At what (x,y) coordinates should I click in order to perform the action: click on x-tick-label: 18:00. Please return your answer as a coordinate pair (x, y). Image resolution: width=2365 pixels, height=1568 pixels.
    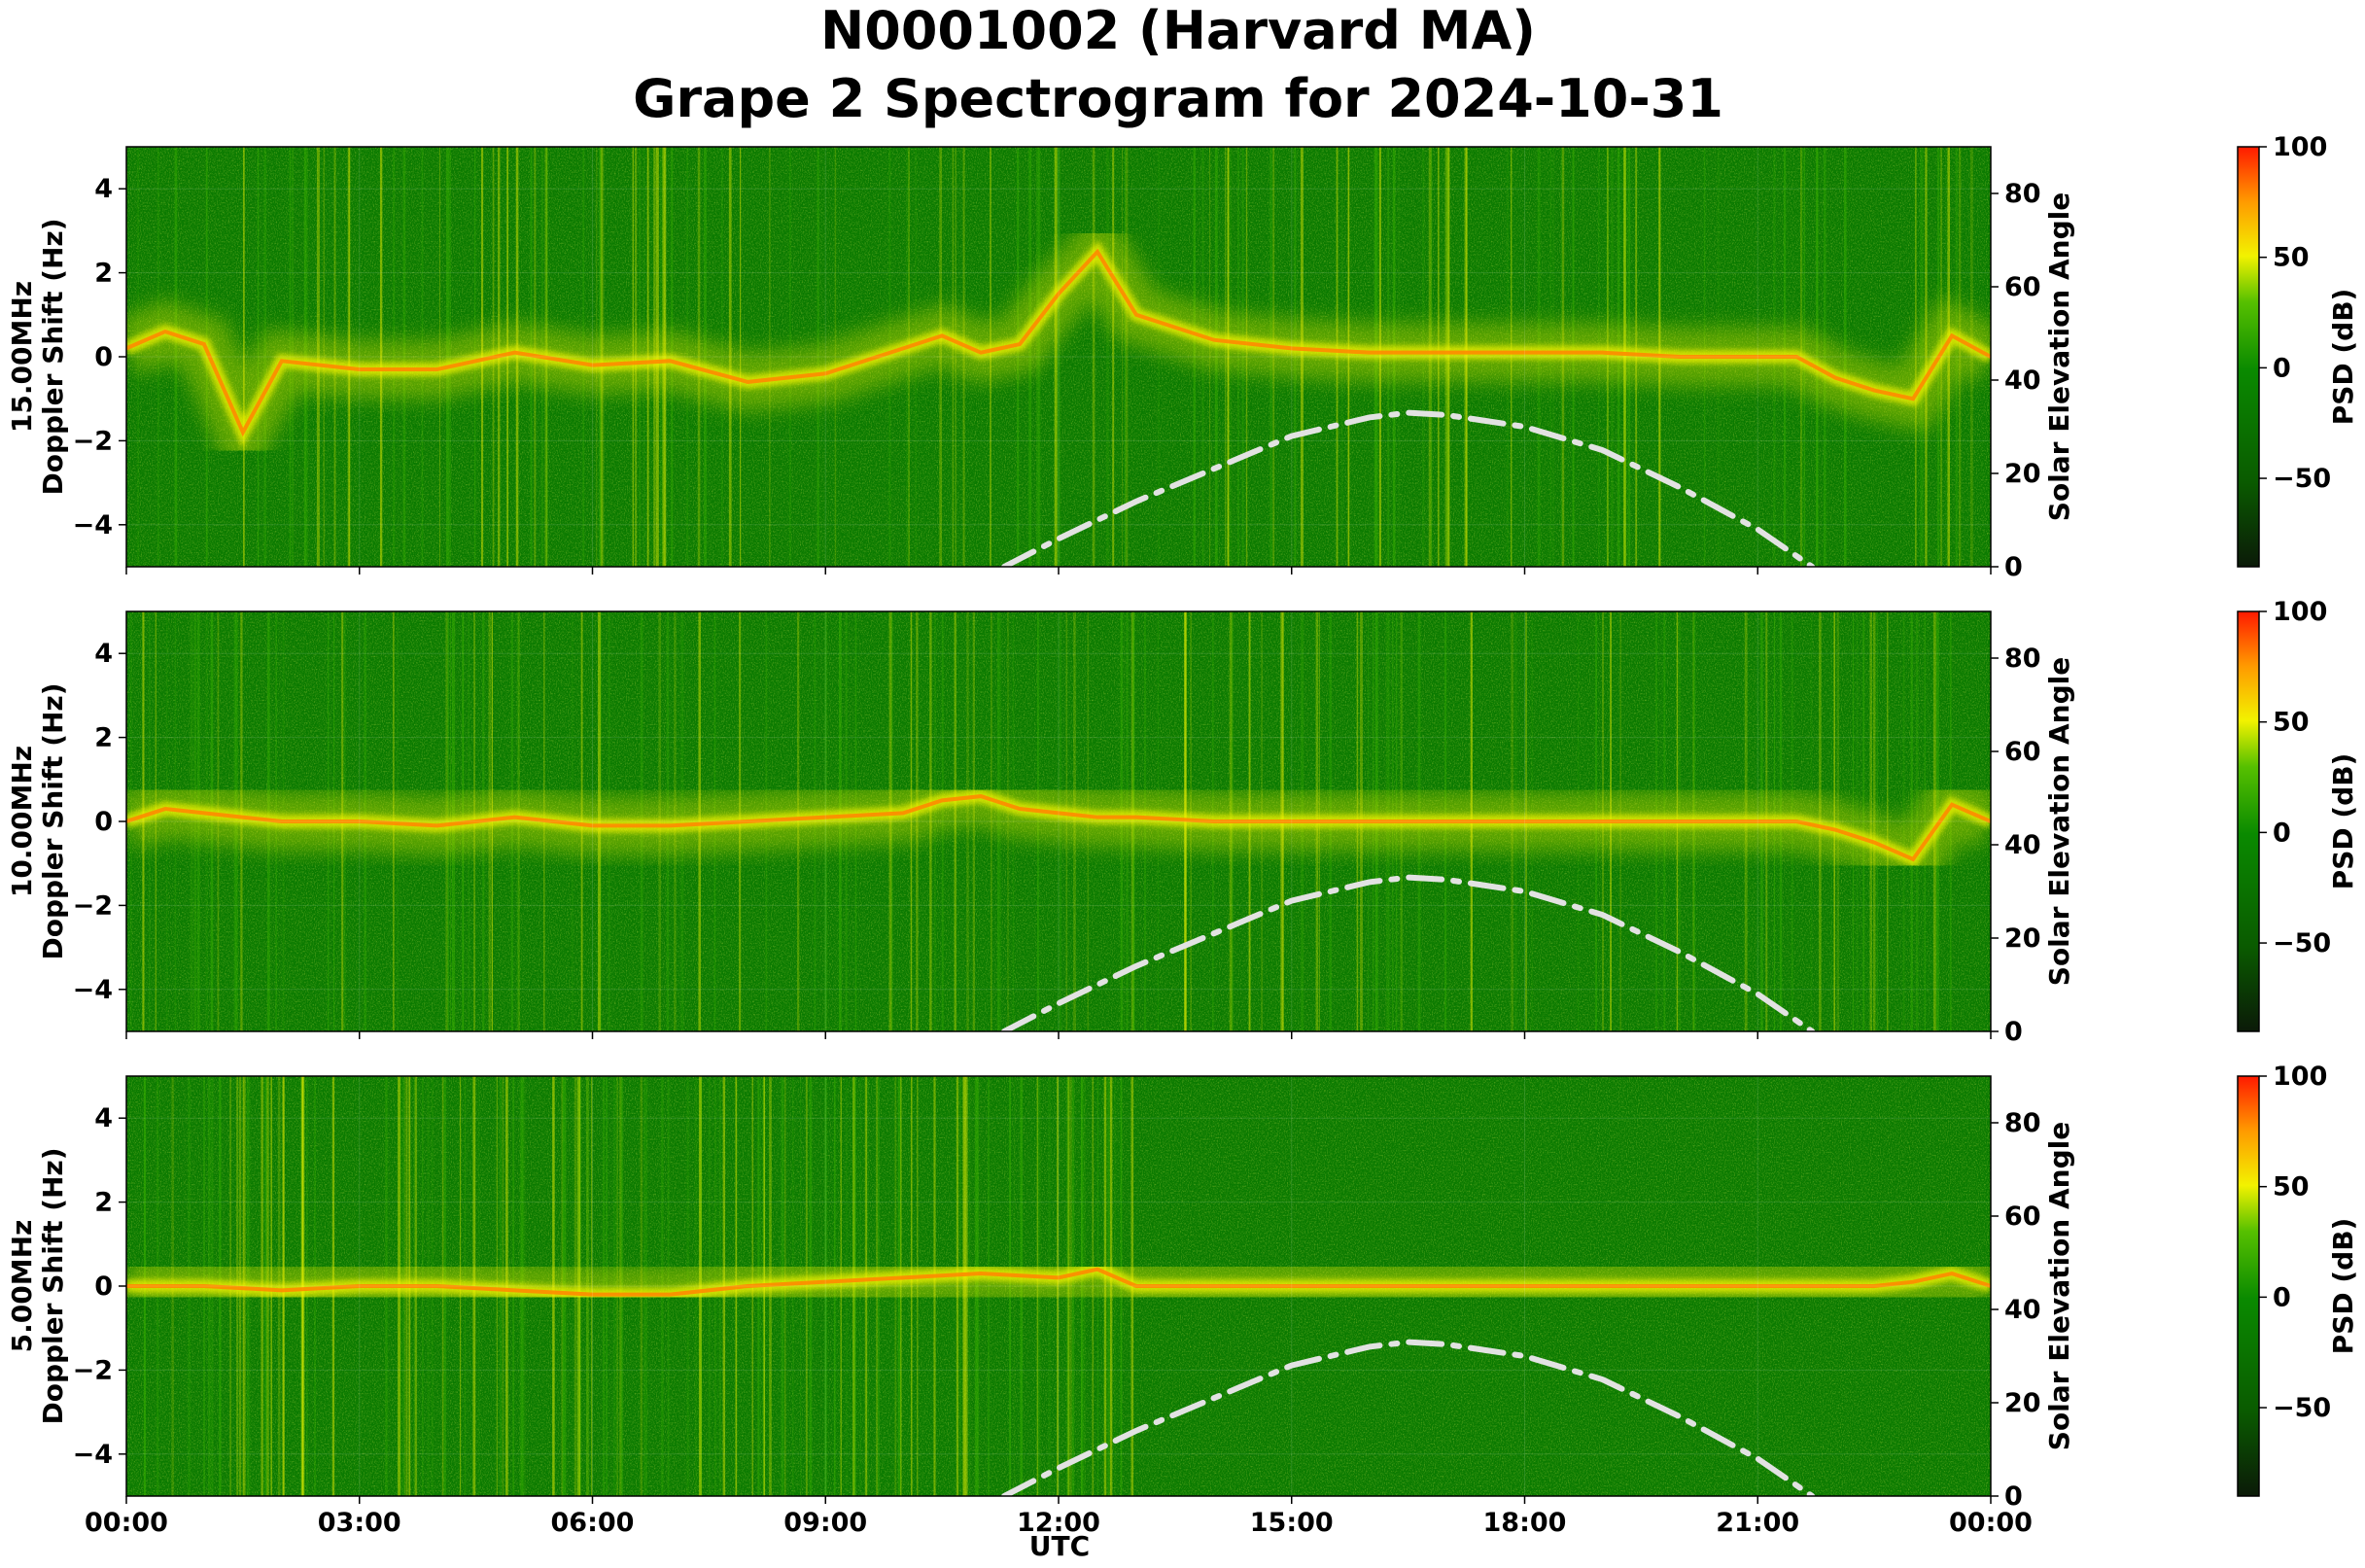
    Looking at the image, I should click on (1525, 1523).